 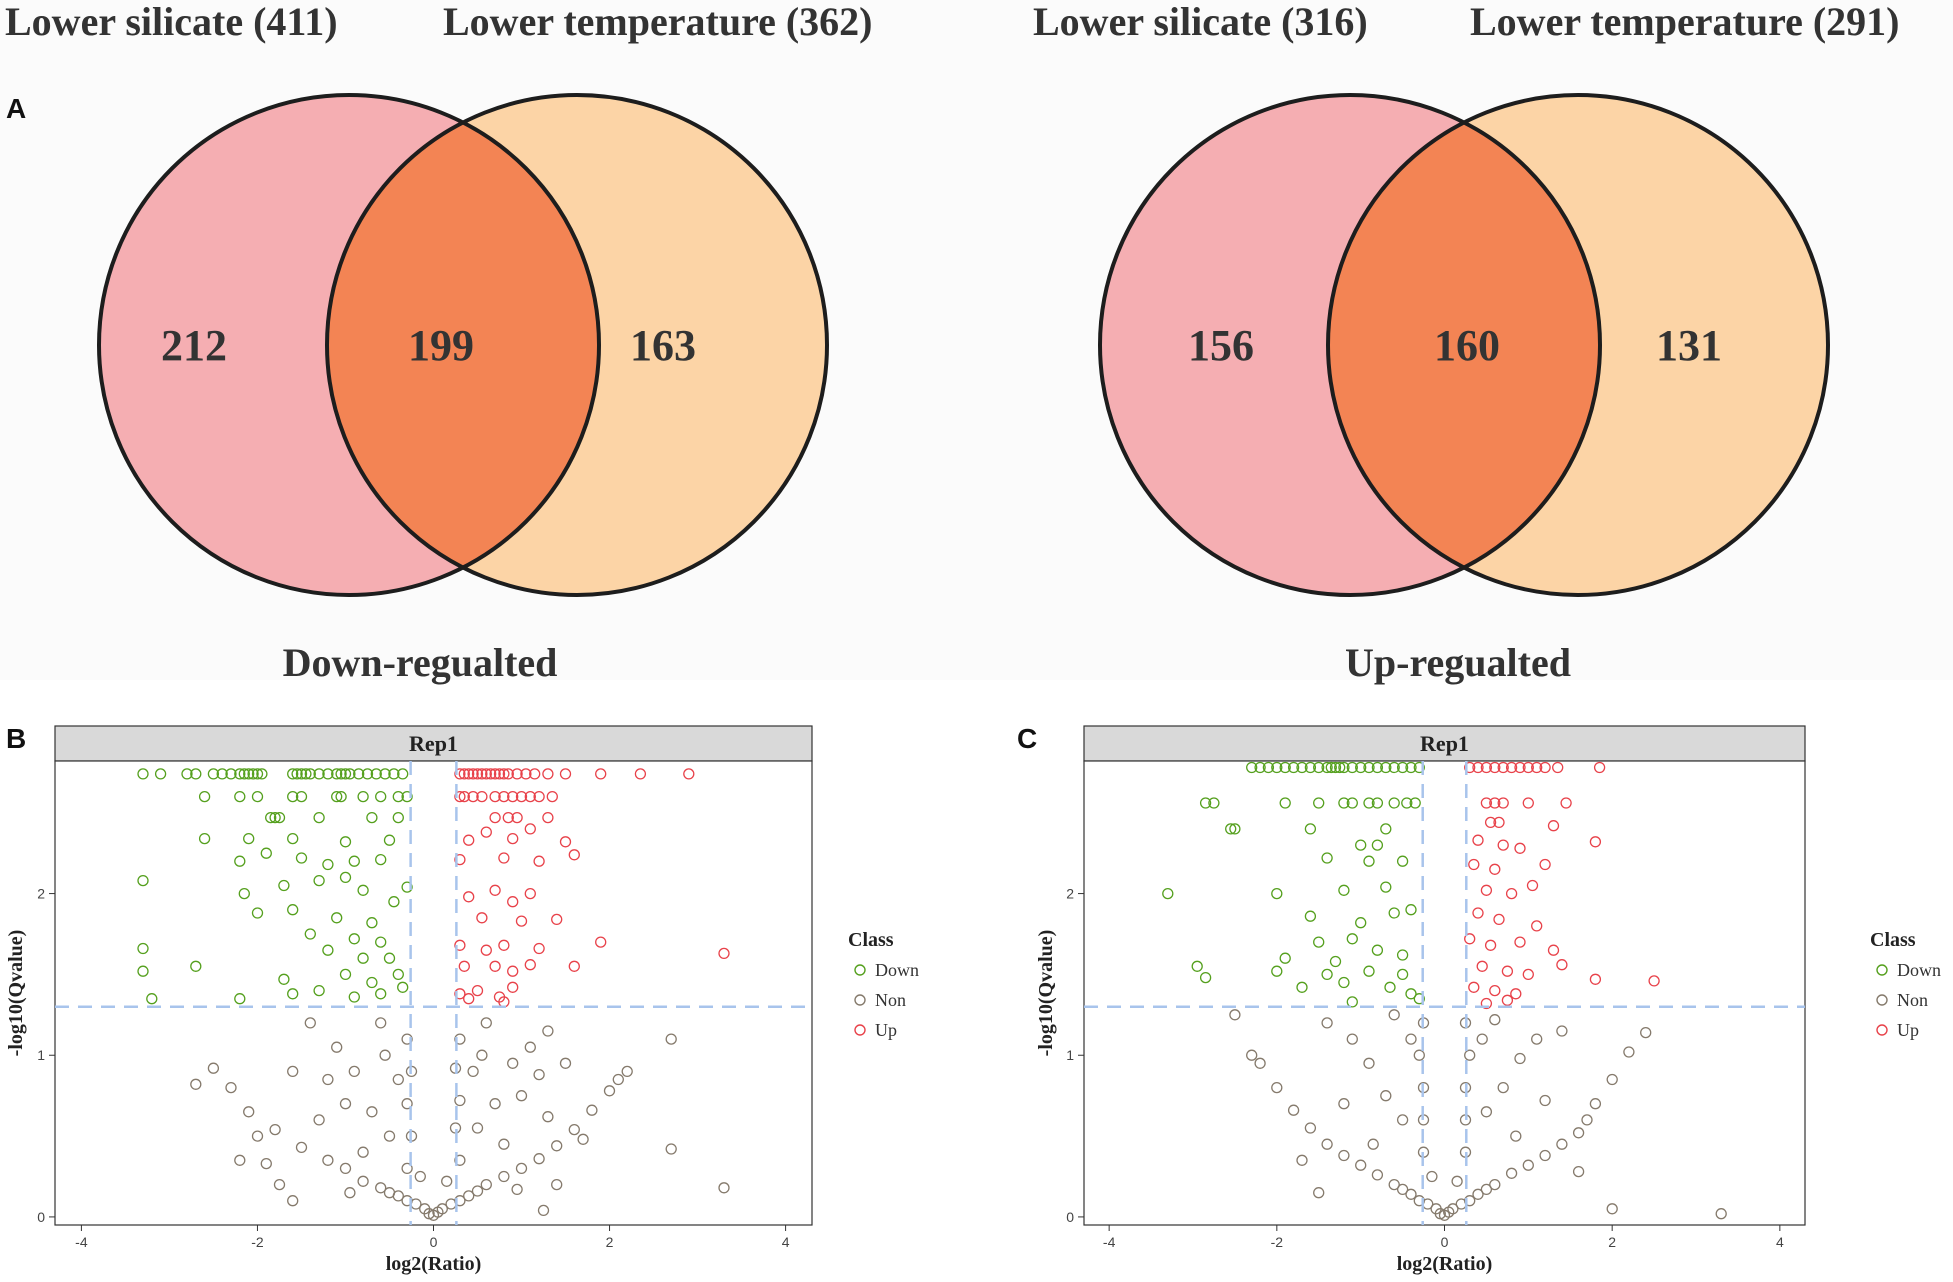 I want to click on y-tick-label-b: 0, so click(x=41, y=1217).